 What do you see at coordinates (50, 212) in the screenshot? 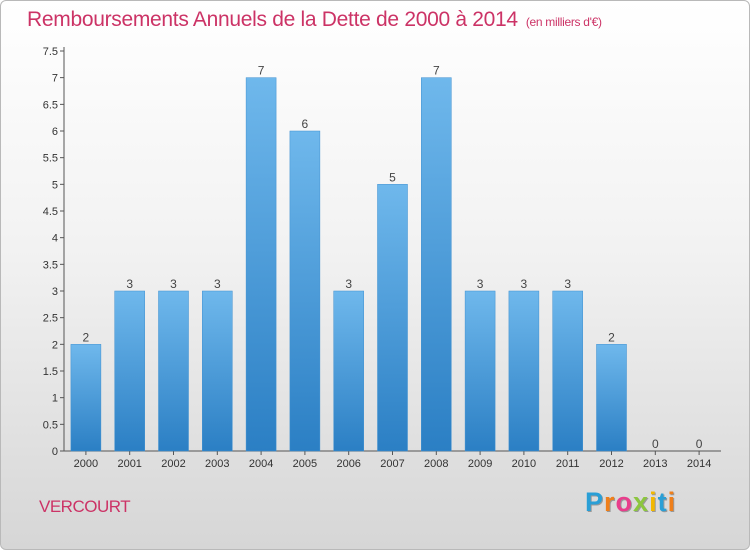
I see `y-tick-label: 4.5` at bounding box center [50, 212].